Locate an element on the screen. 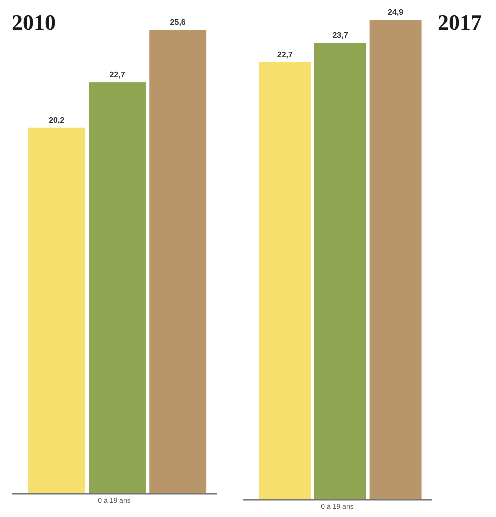  data-label: 23,7 is located at coordinates (340, 35).